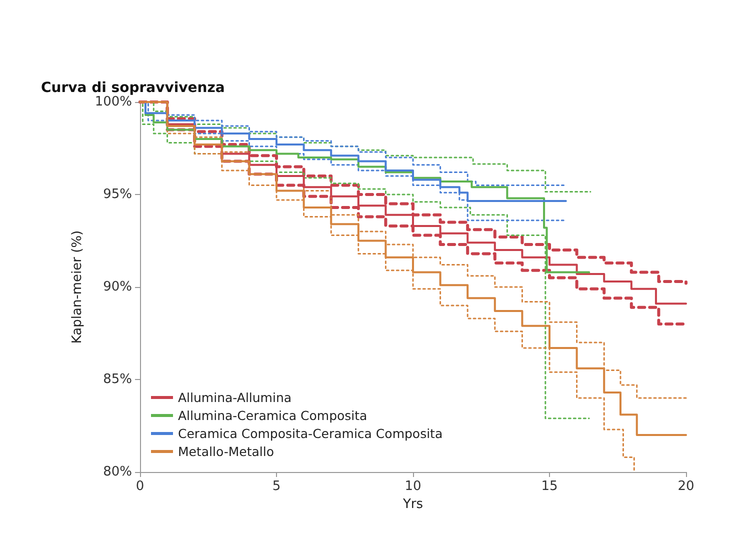  Describe the element at coordinates (235, 397) in the screenshot. I see `legend-label: Allumina-Allumina` at that location.